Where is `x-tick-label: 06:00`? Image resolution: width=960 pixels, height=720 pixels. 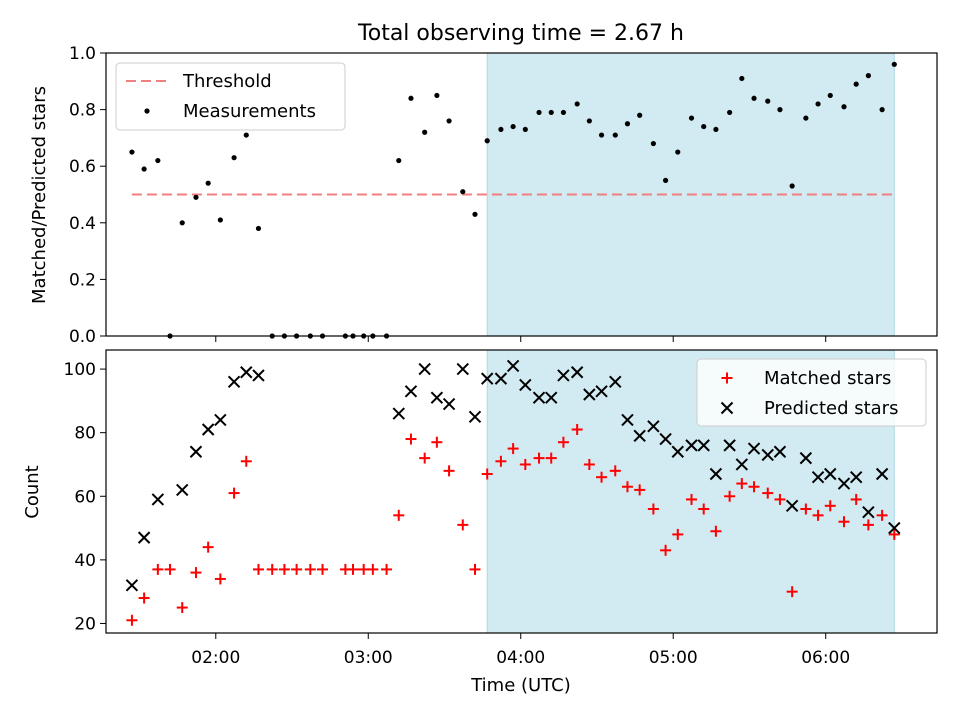
x-tick-label: 06:00 is located at coordinates (825, 658).